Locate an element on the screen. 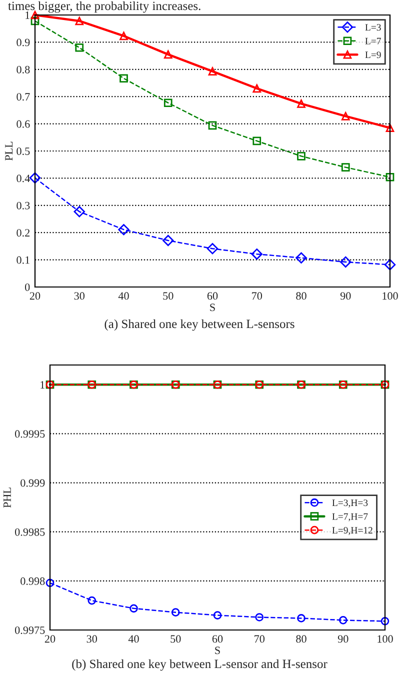 This screenshot has height=677, width=399. legend-label: L=7,H=7 is located at coordinates (350, 517).